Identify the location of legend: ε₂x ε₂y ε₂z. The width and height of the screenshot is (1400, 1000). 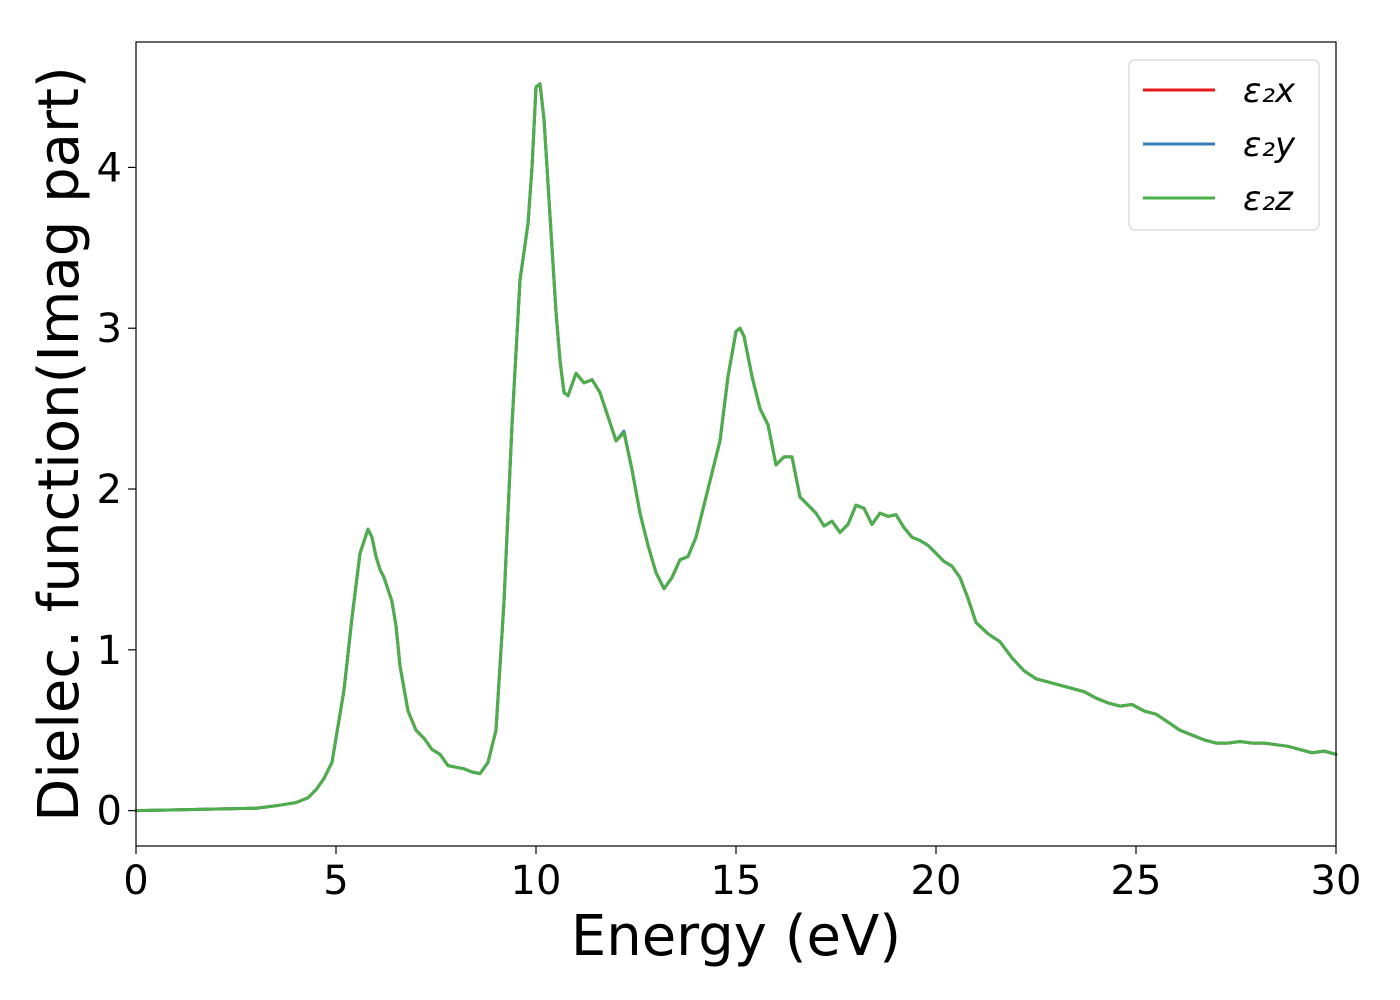
(1224, 145).